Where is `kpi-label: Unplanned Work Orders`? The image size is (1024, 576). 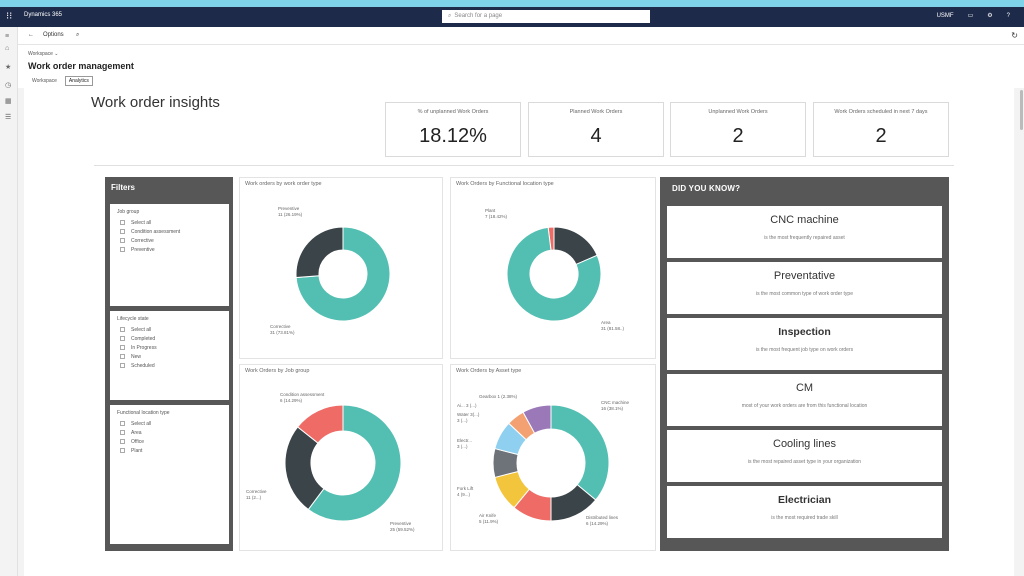 kpi-label: Unplanned Work Orders is located at coordinates (738, 112).